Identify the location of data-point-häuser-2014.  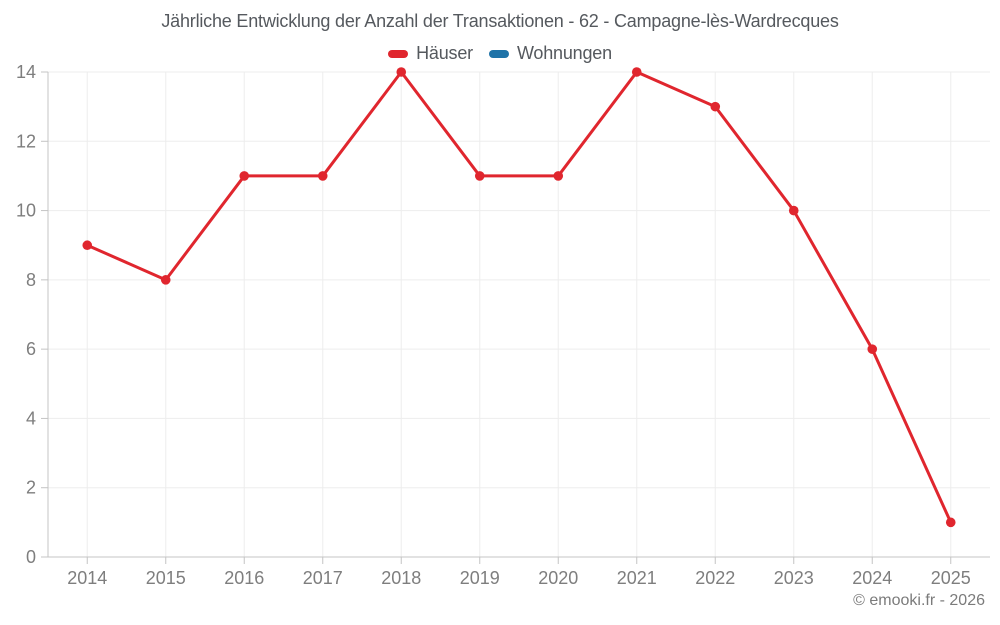
(87, 245).